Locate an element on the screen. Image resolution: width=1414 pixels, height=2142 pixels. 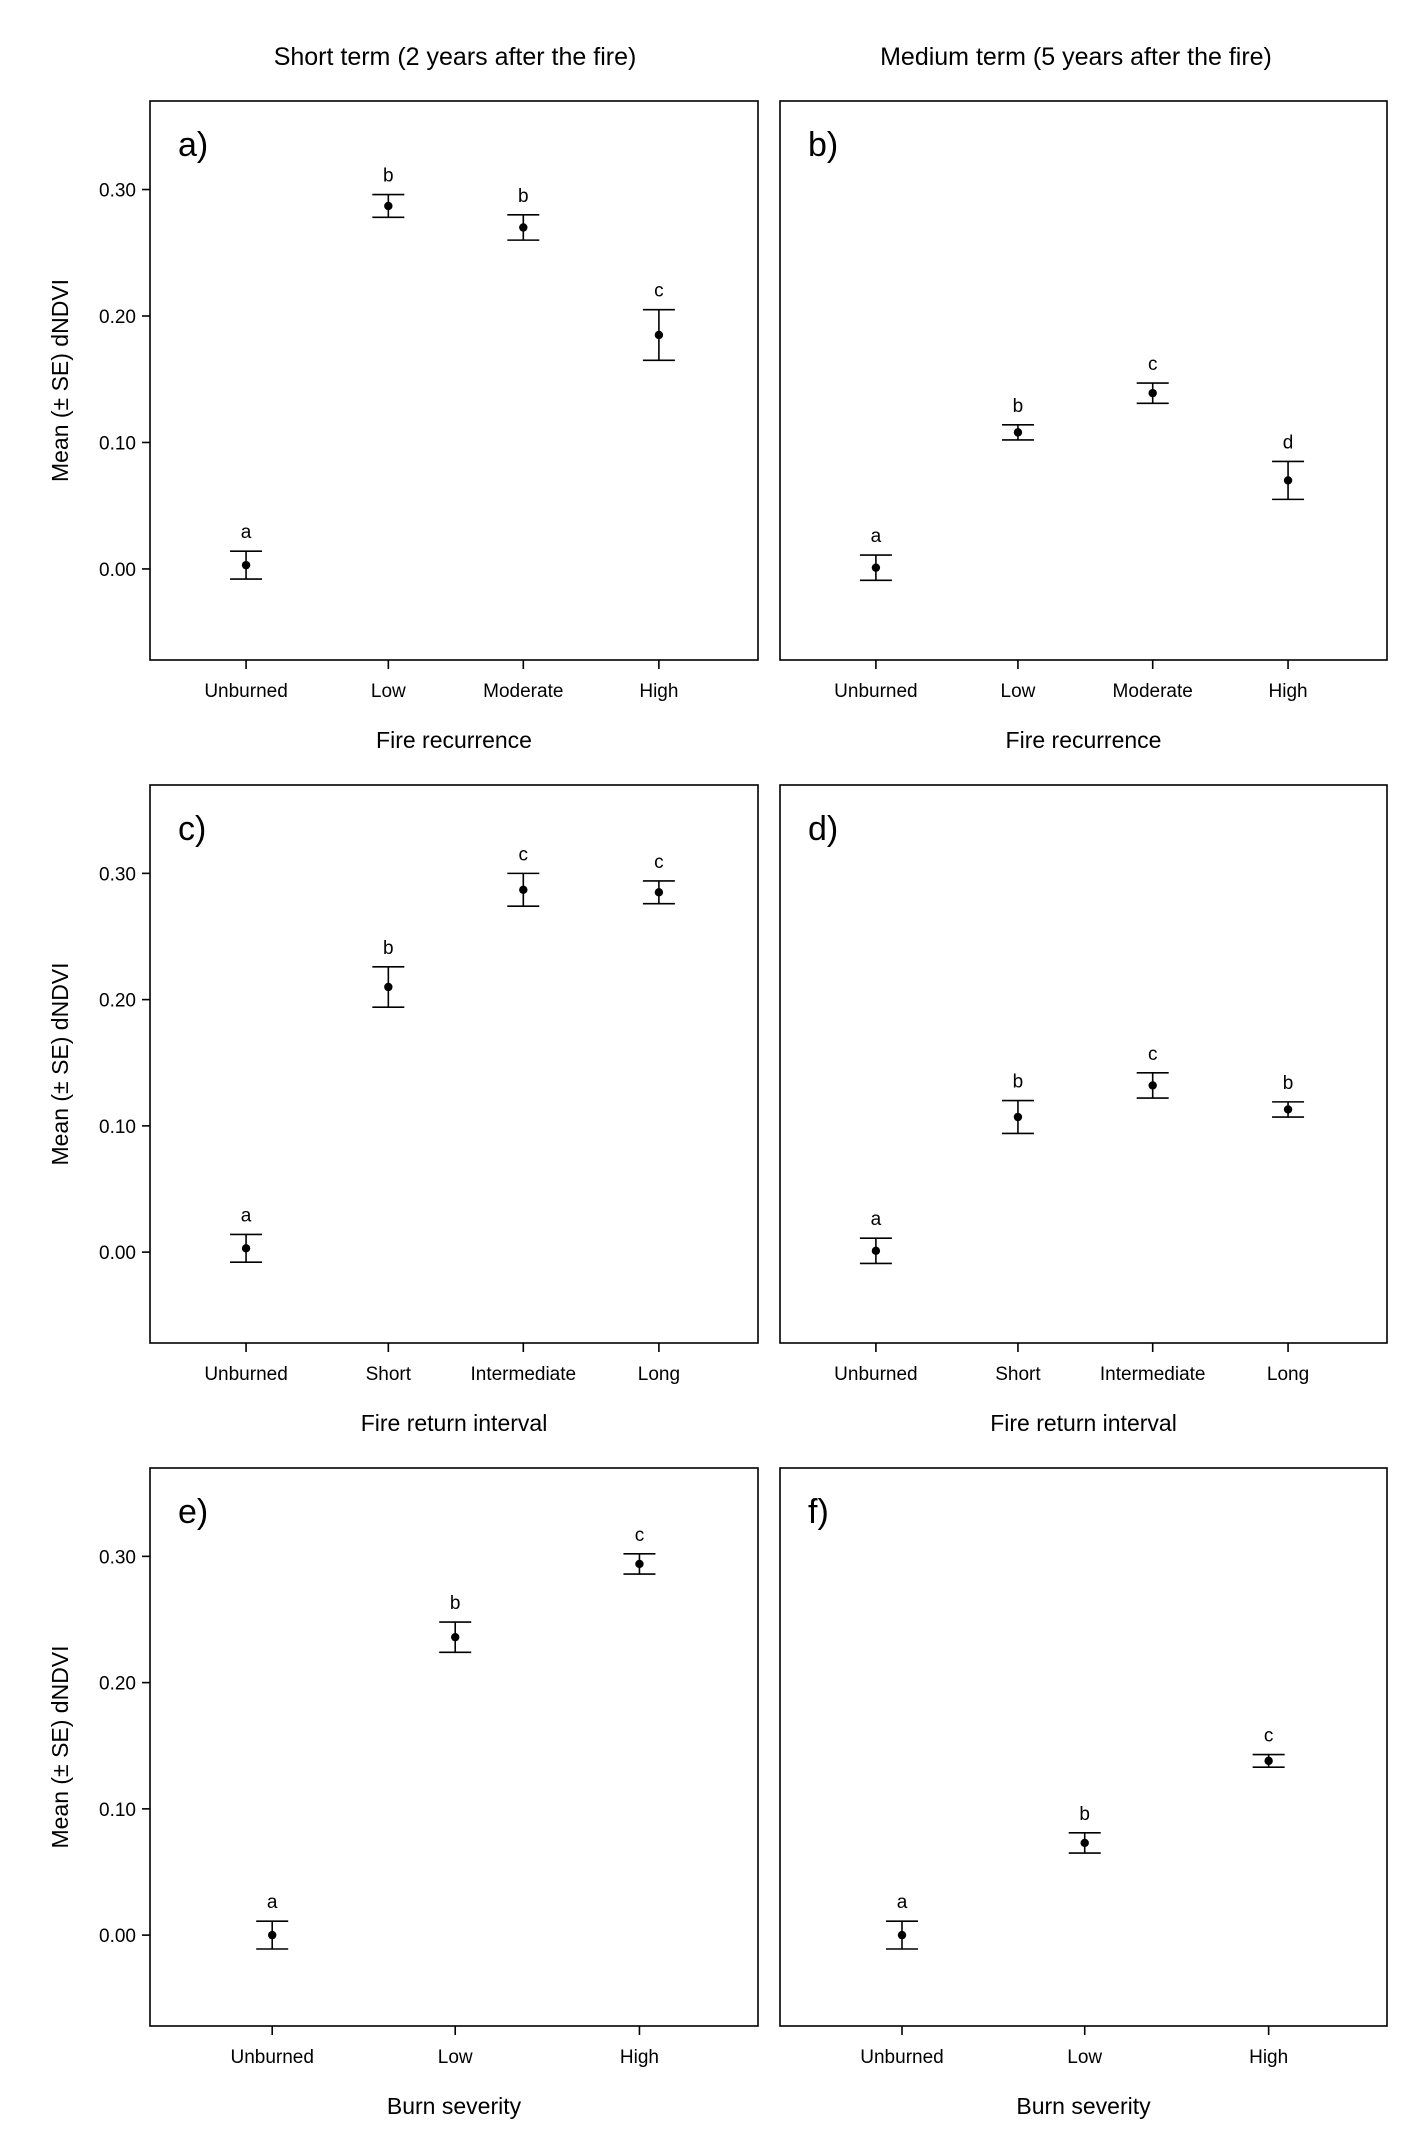
panel-label: c) is located at coordinates (192, 829).